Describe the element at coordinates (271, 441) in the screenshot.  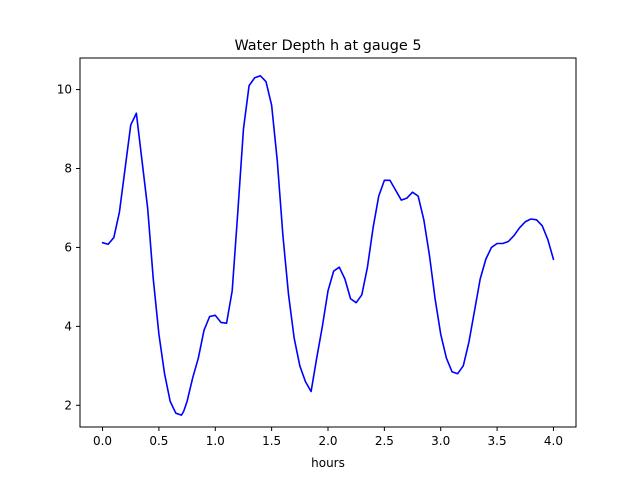
I see `x-tick-label: 1.5` at that location.